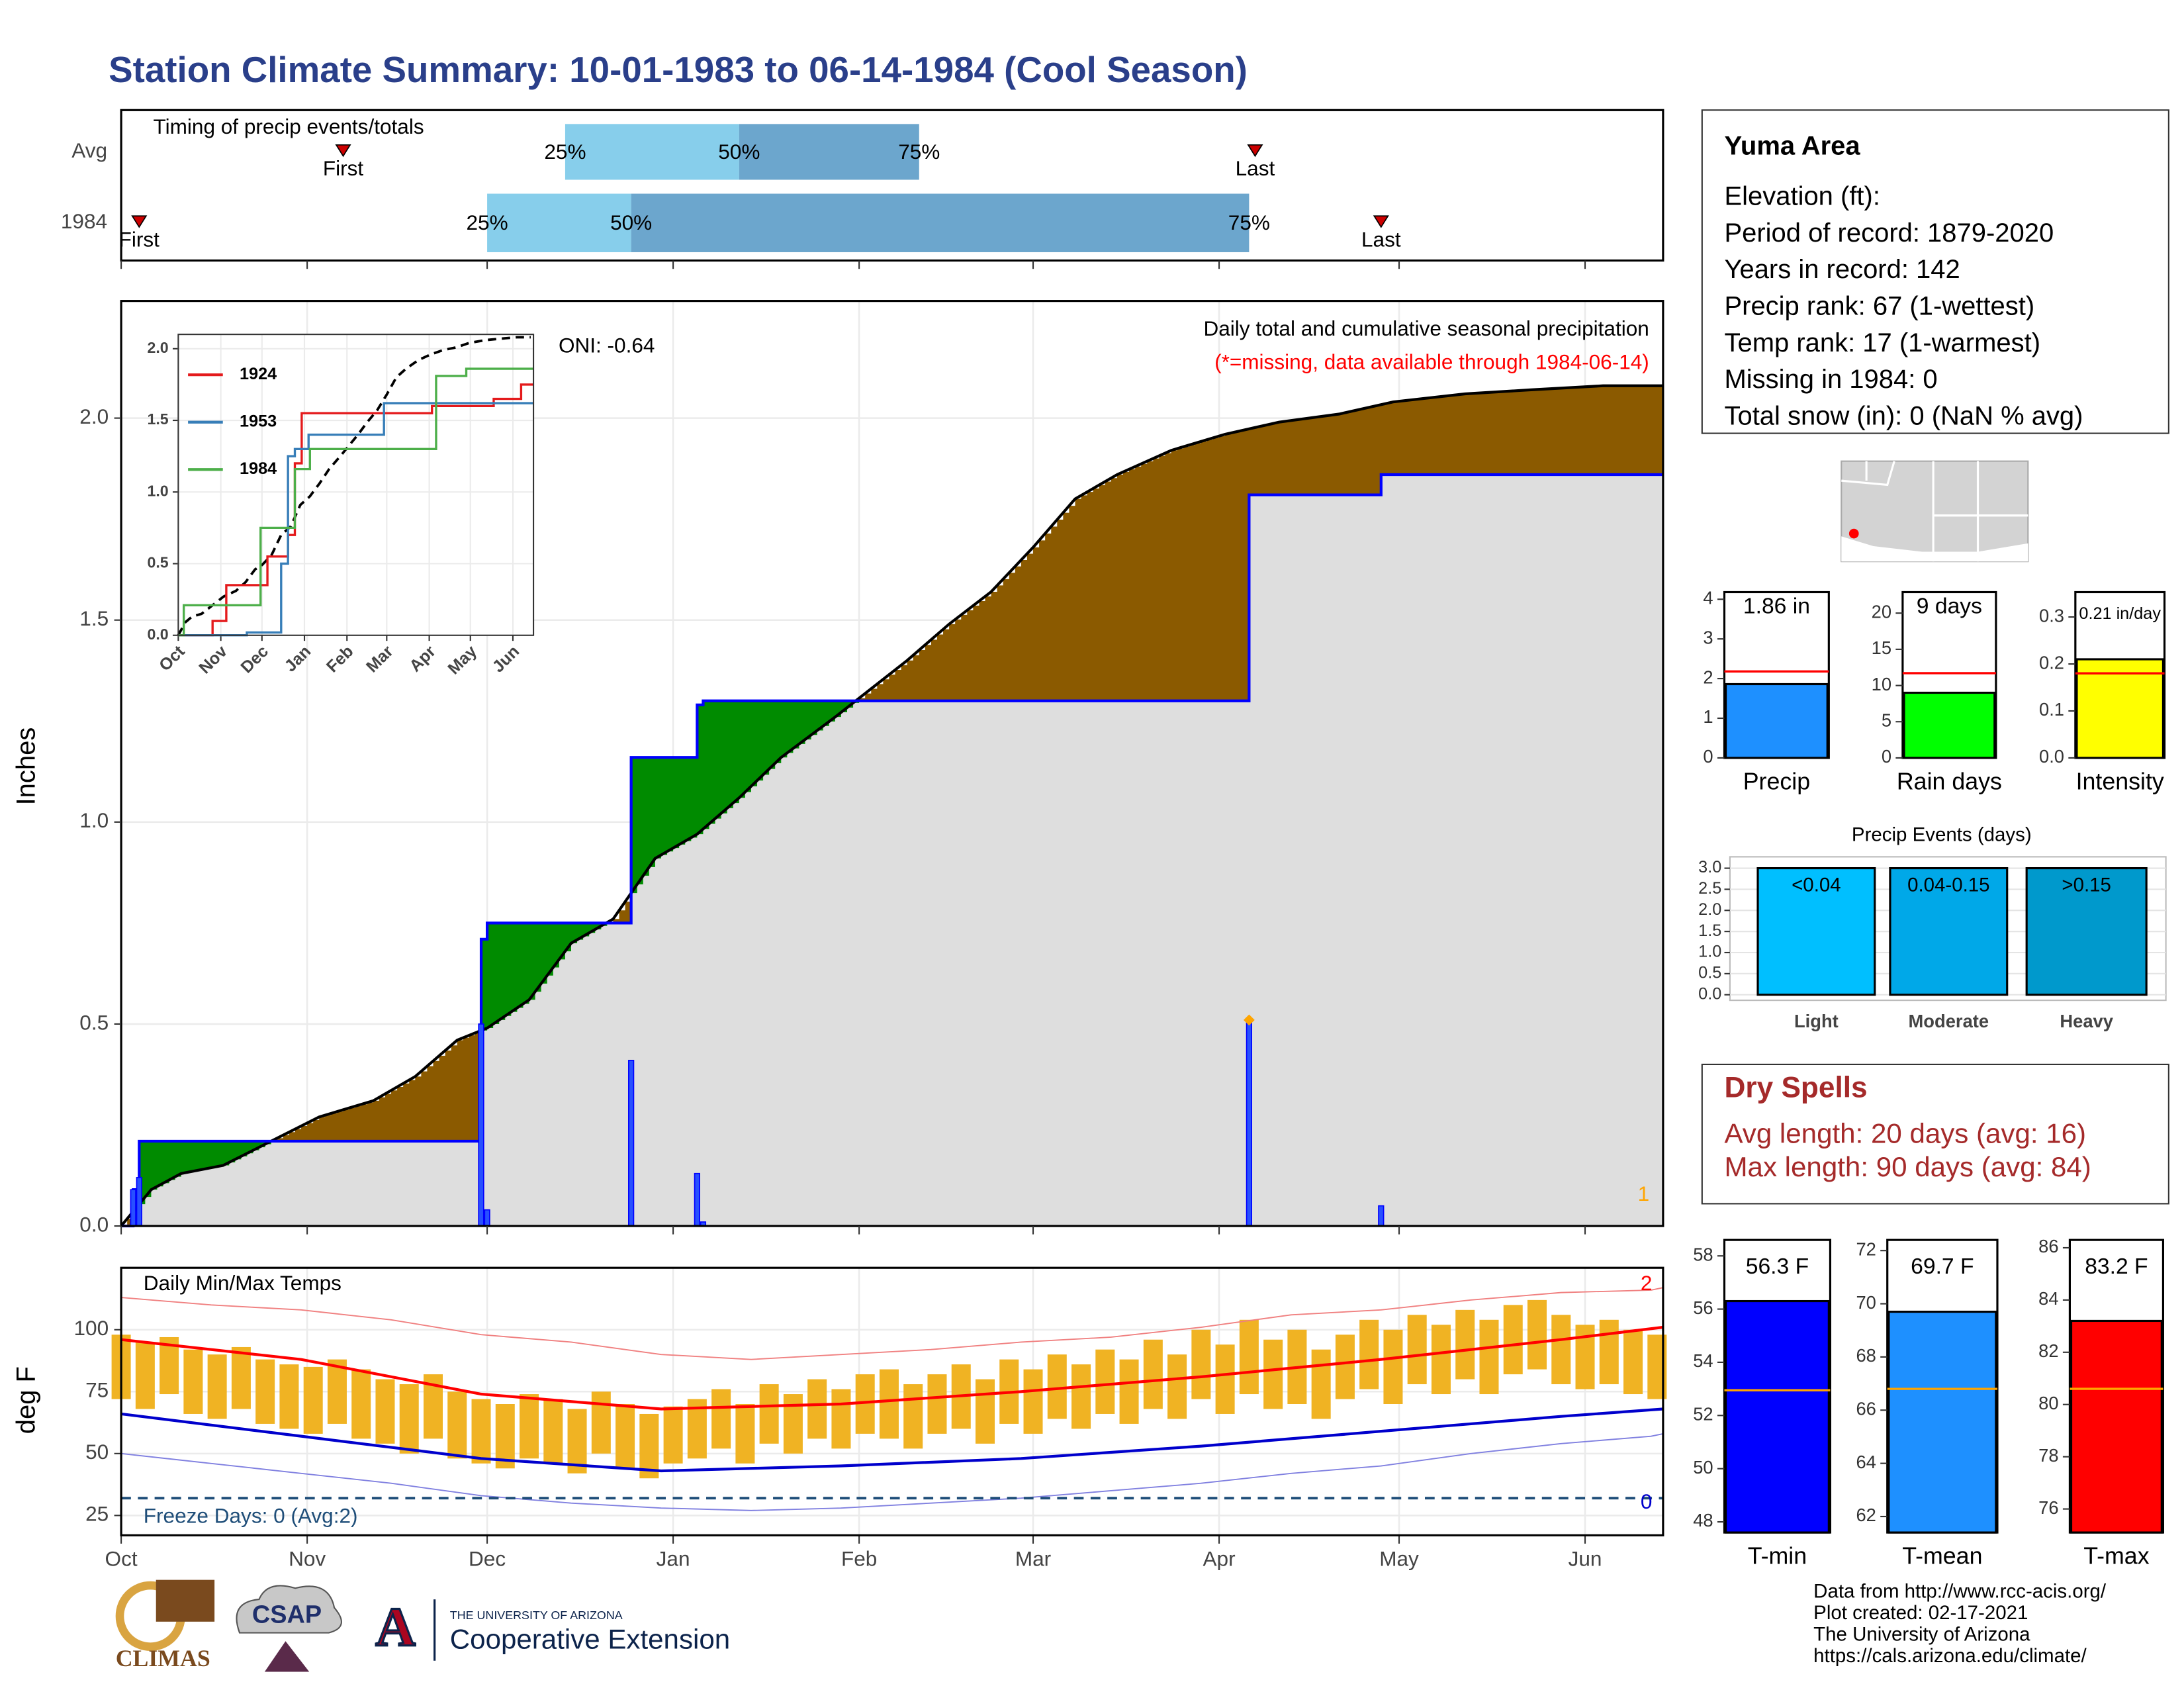 The height and width of the screenshot is (1688, 2184). I want to click on value-label: 83.2 F, so click(2116, 1266).